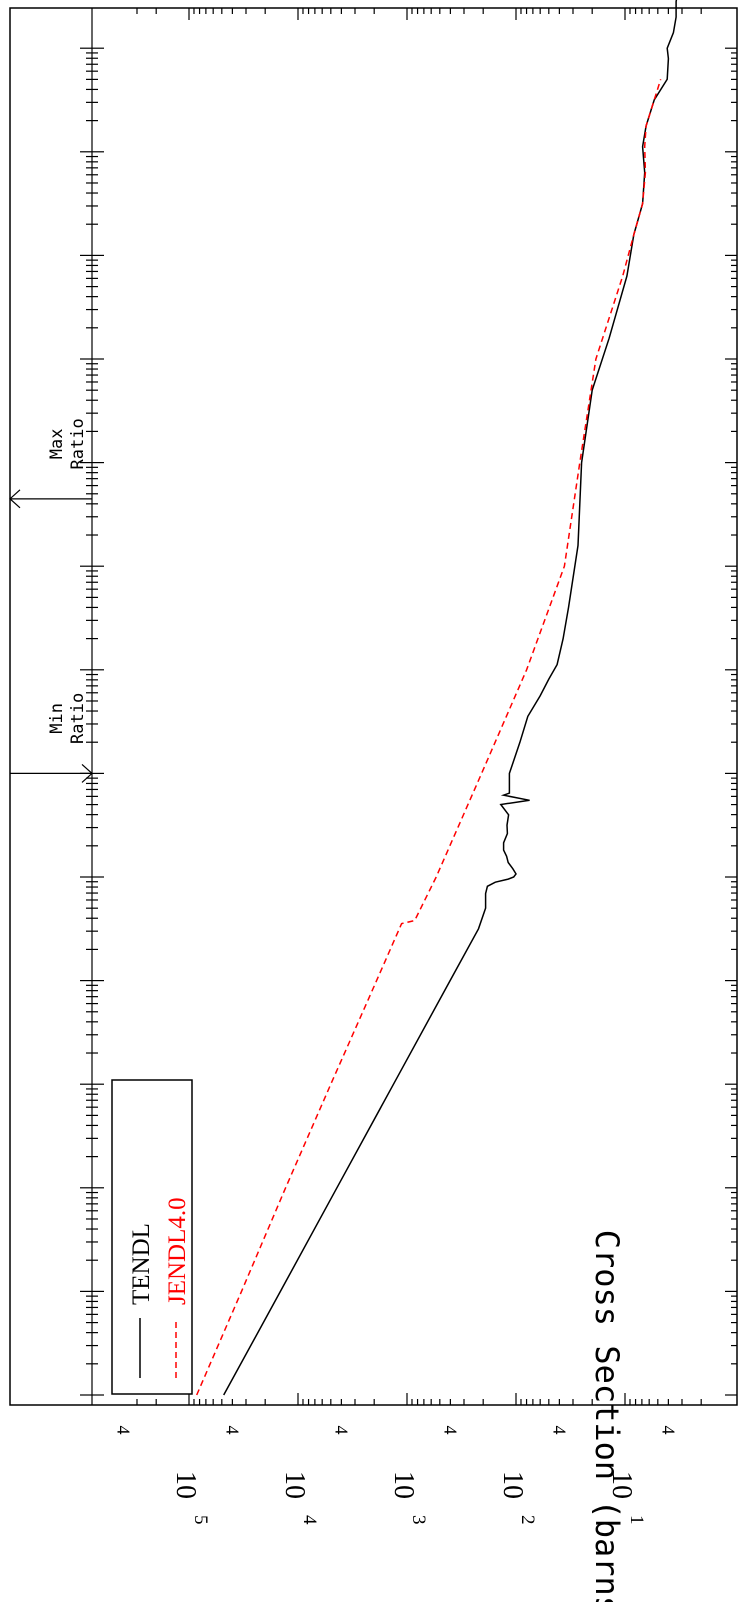 This screenshot has width=750, height=1602. I want to click on y-decade-exponent: 1, so click(636, 1520).